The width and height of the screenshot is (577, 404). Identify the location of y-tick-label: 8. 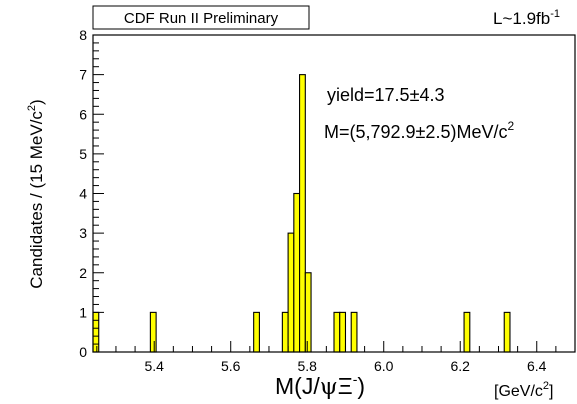
(83, 35).